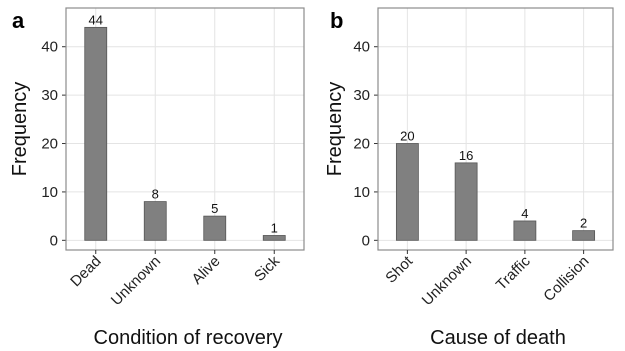 Image resolution: width=625 pixels, height=351 pixels. Describe the element at coordinates (466, 155) in the screenshot. I see `data-label-unknown: 16` at that location.